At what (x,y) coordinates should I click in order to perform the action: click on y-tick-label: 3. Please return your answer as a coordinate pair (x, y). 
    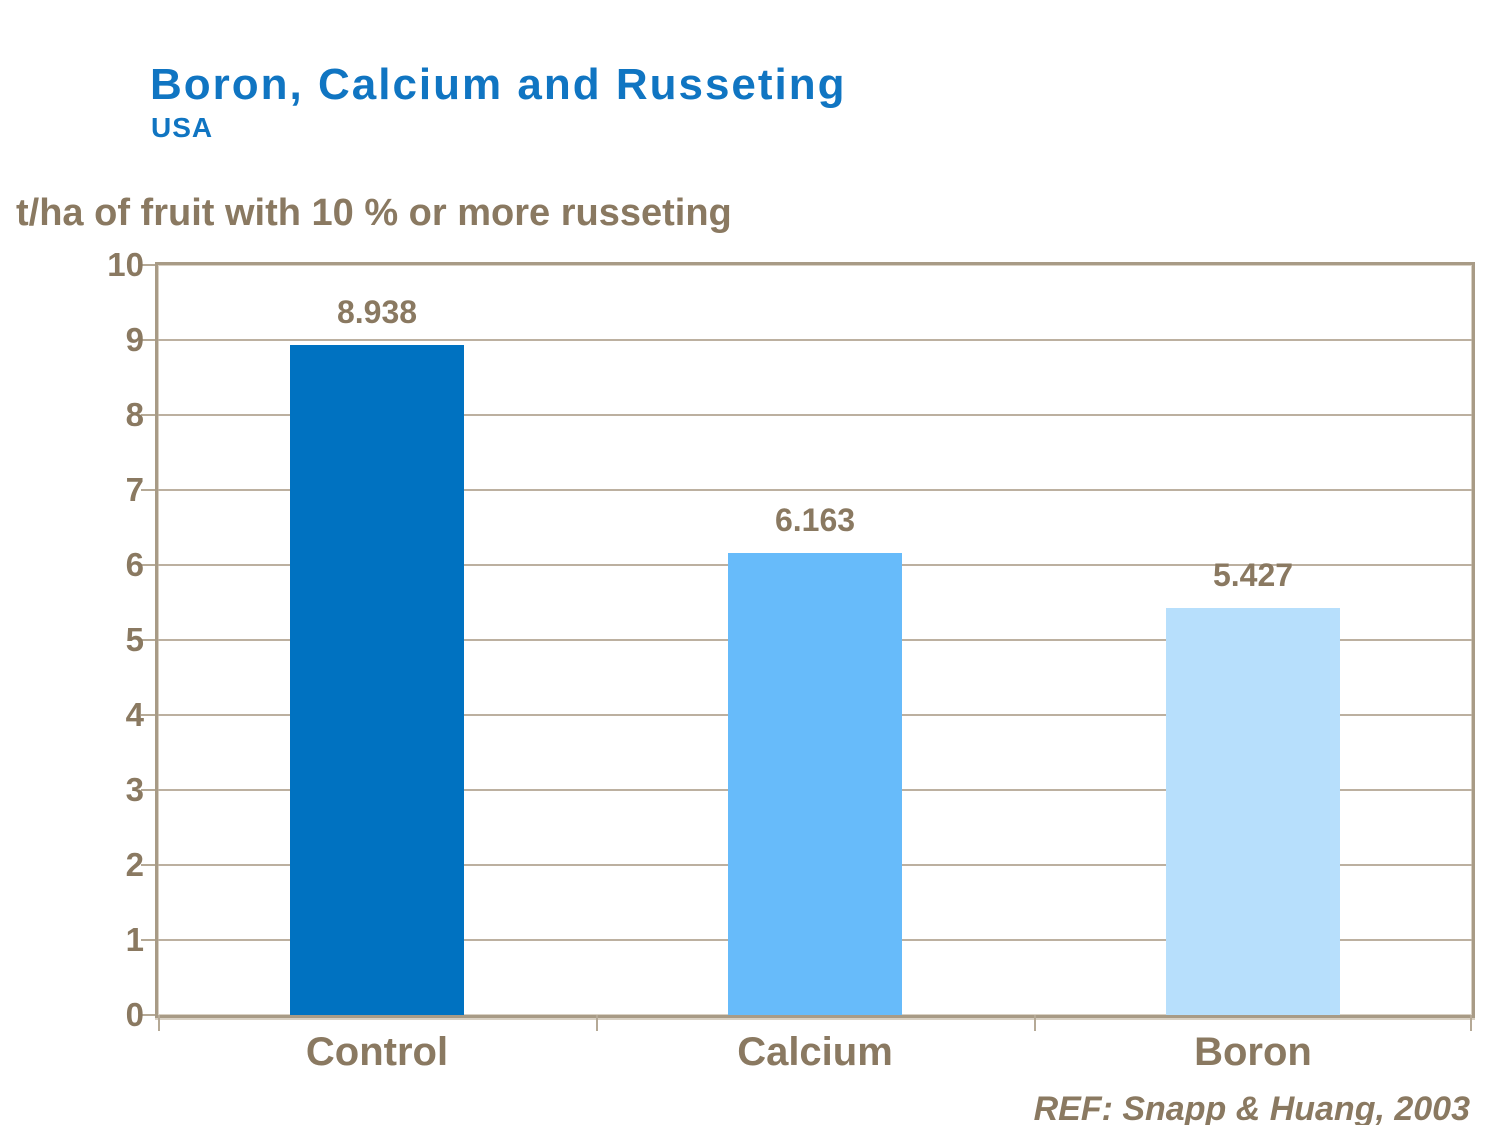
    Looking at the image, I should click on (134, 789).